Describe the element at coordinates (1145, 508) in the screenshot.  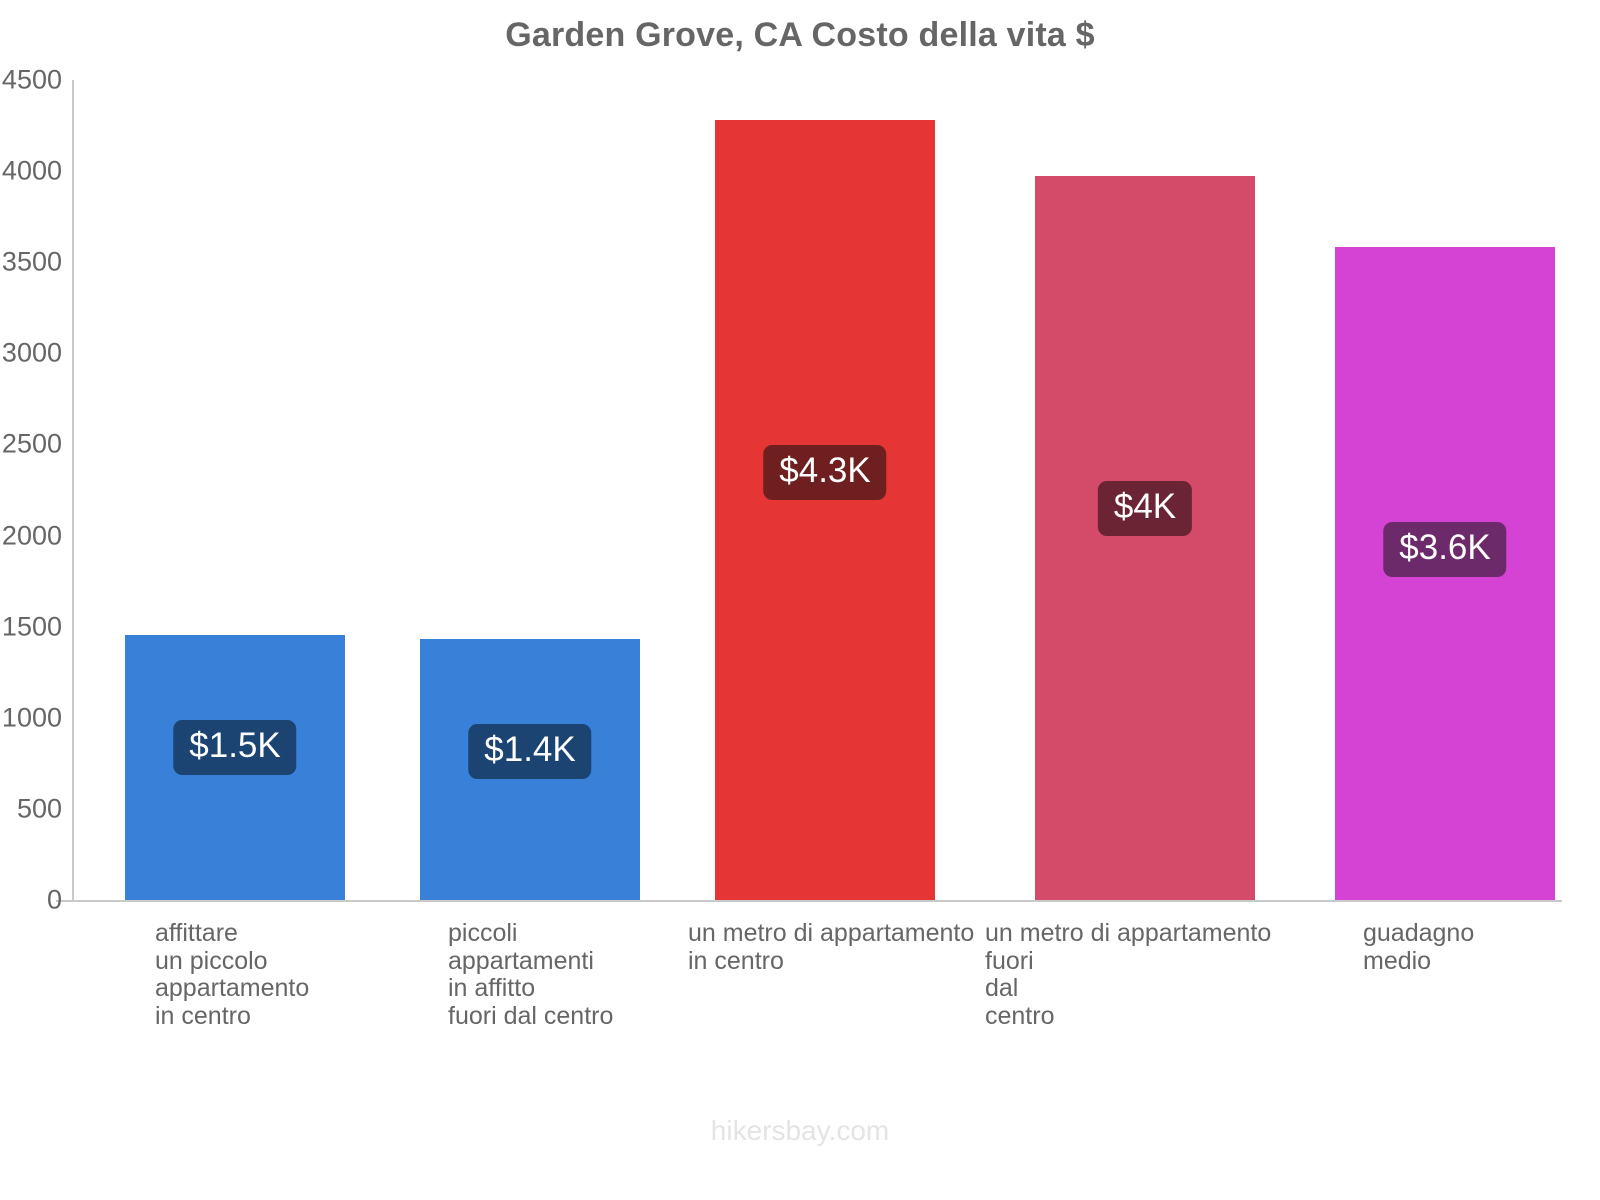
I see `bar-value-label: $4K` at that location.